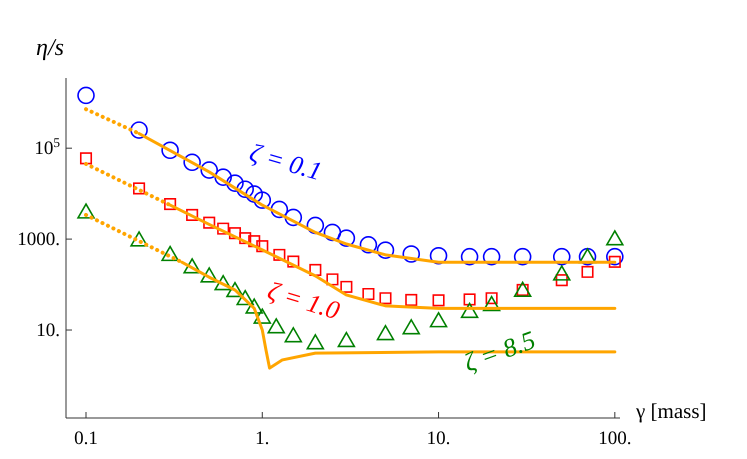 This screenshot has height=459, width=747. What do you see at coordinates (500, 351) in the screenshot?
I see `text: ζ = 8.5` at bounding box center [500, 351].